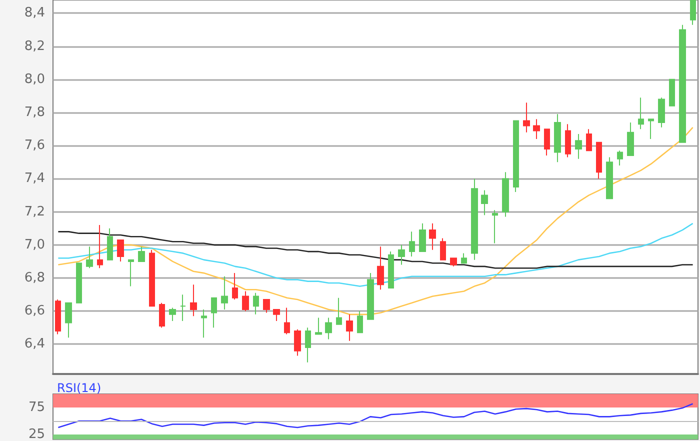 This screenshot has height=441, width=700. I want to click on y-tick-label: 25, so click(36, 434).